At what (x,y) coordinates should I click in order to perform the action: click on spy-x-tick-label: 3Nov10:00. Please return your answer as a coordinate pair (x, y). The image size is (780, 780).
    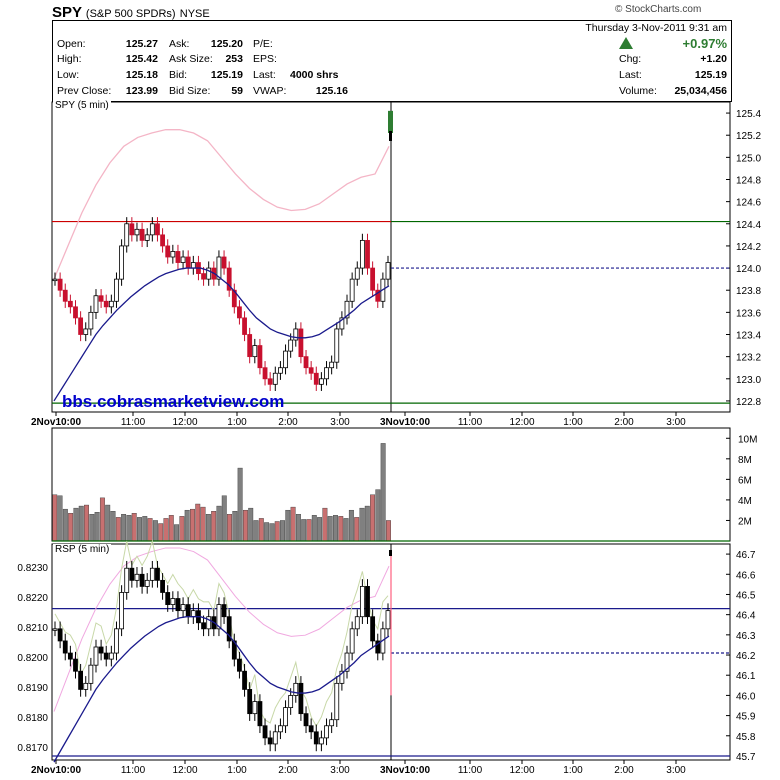
    Looking at the image, I should click on (405, 422).